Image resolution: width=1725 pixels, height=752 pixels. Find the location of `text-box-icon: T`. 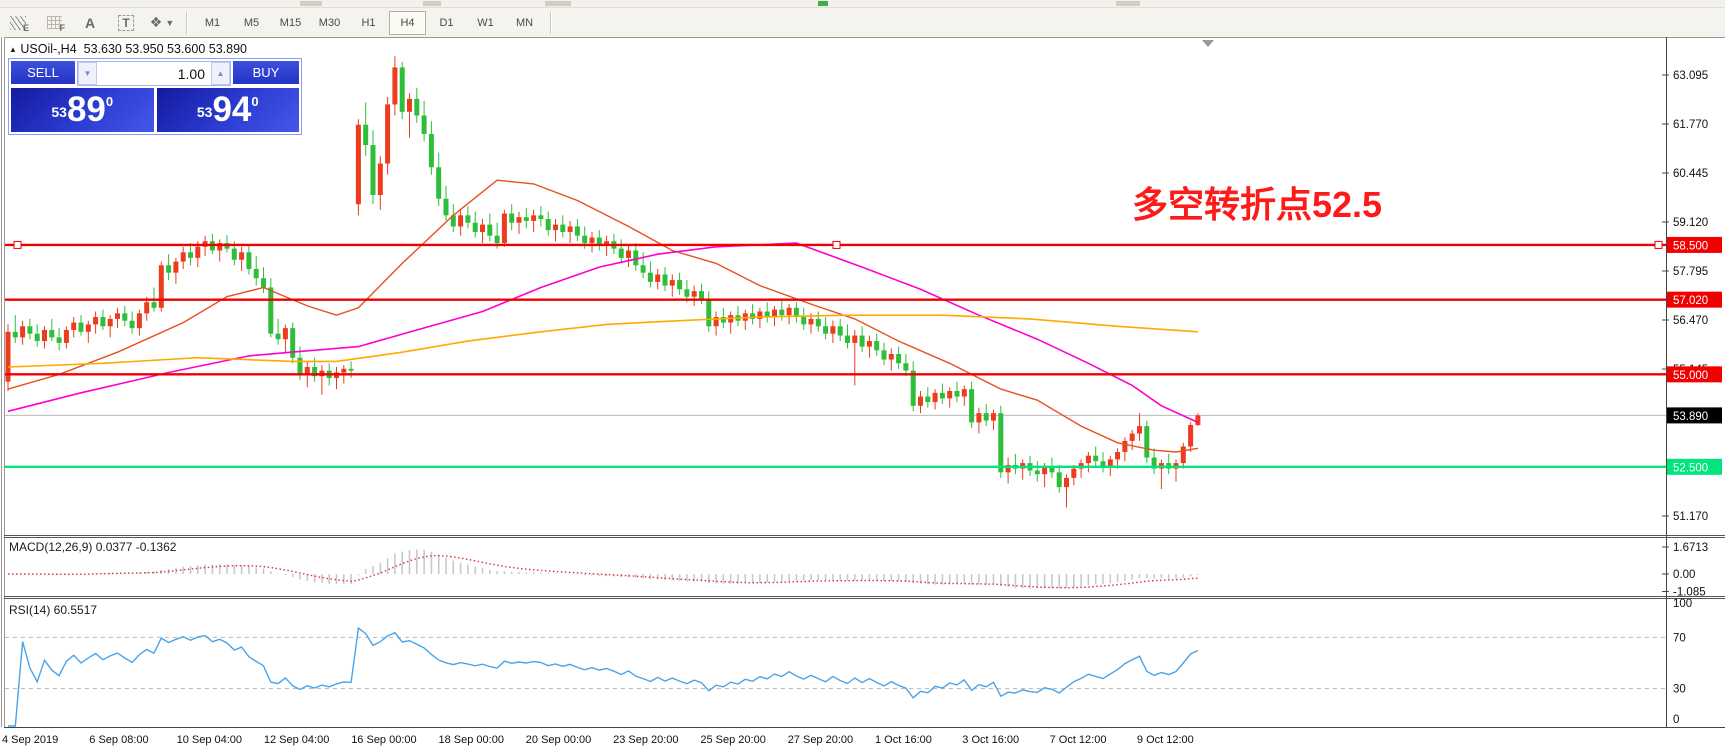

text-box-icon: T is located at coordinates (126, 23).